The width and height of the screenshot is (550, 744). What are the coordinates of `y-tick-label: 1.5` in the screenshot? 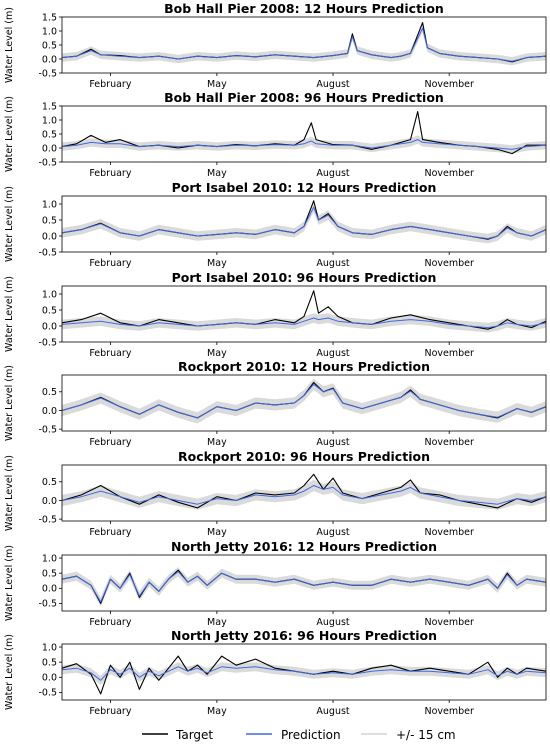 It's located at (49, 17).